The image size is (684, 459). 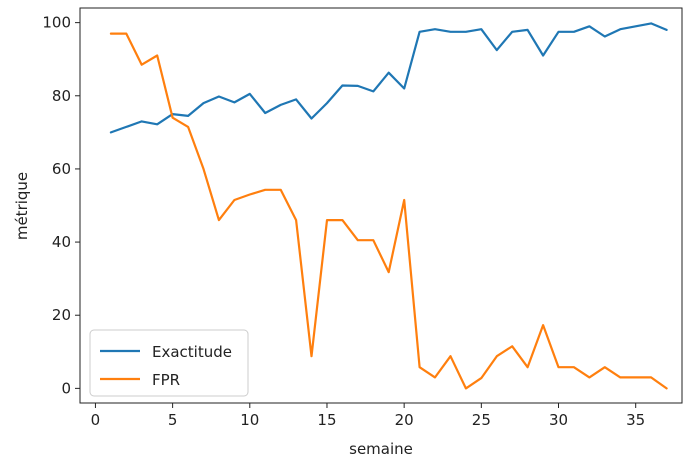 I want to click on y-tick-label: 0, so click(x=66, y=388).